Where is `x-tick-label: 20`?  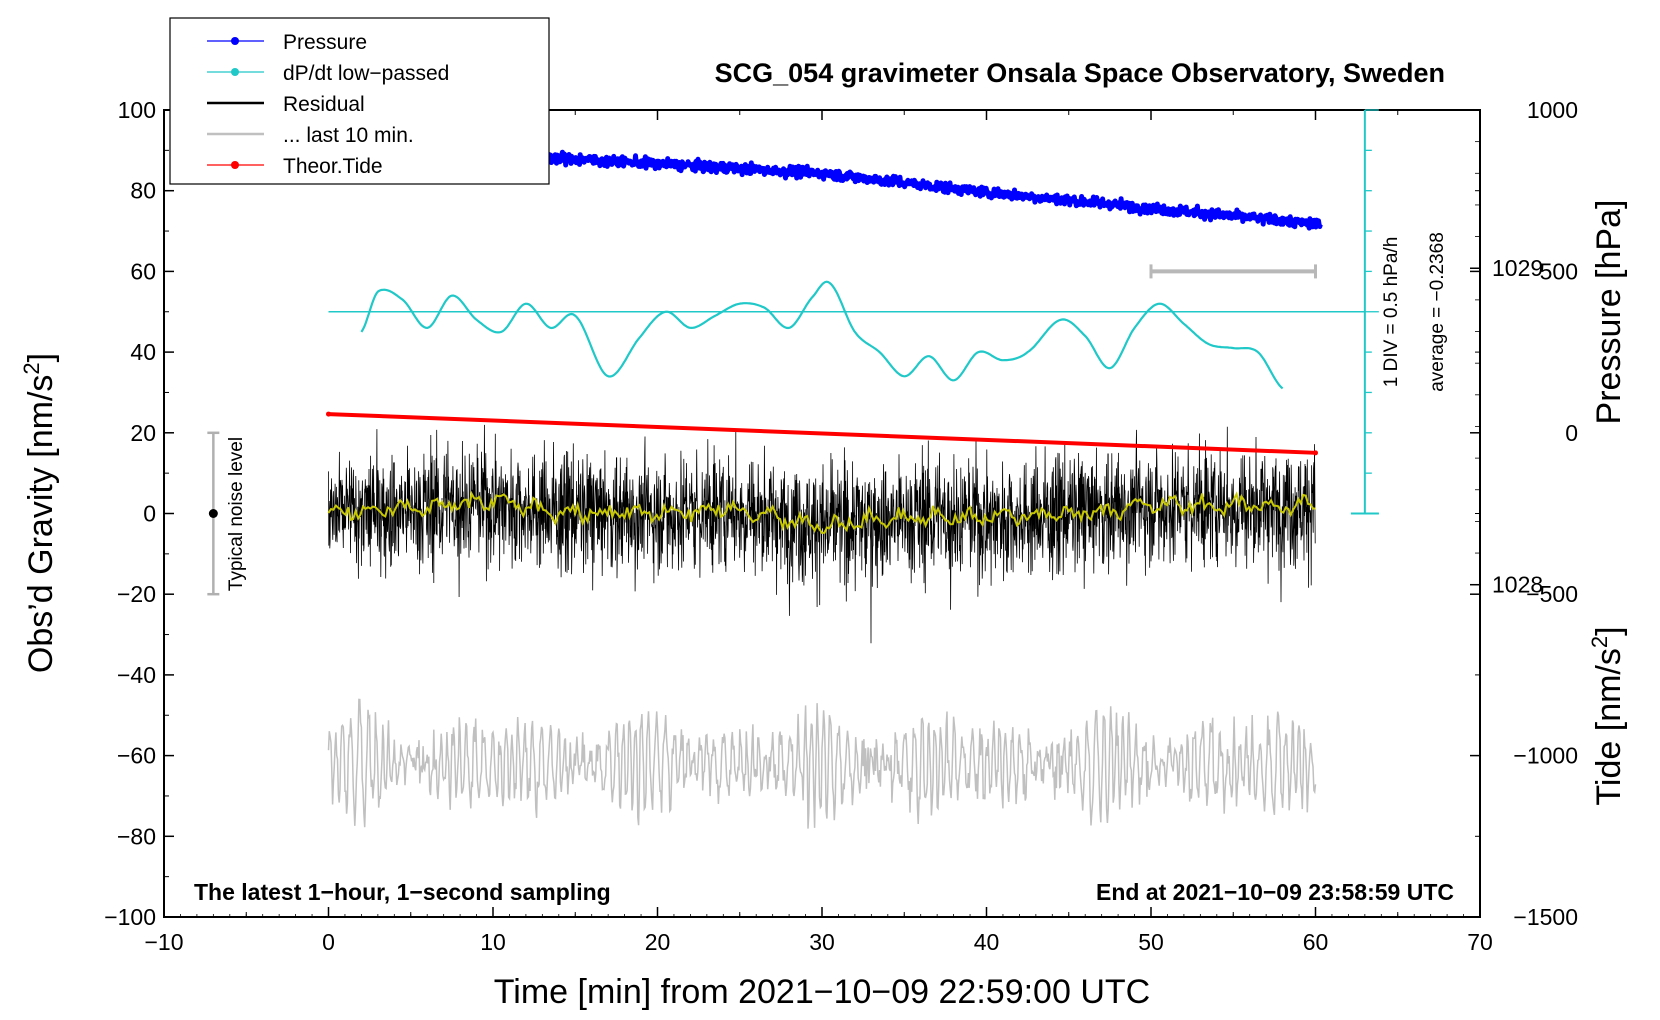 x-tick-label: 20 is located at coordinates (658, 942).